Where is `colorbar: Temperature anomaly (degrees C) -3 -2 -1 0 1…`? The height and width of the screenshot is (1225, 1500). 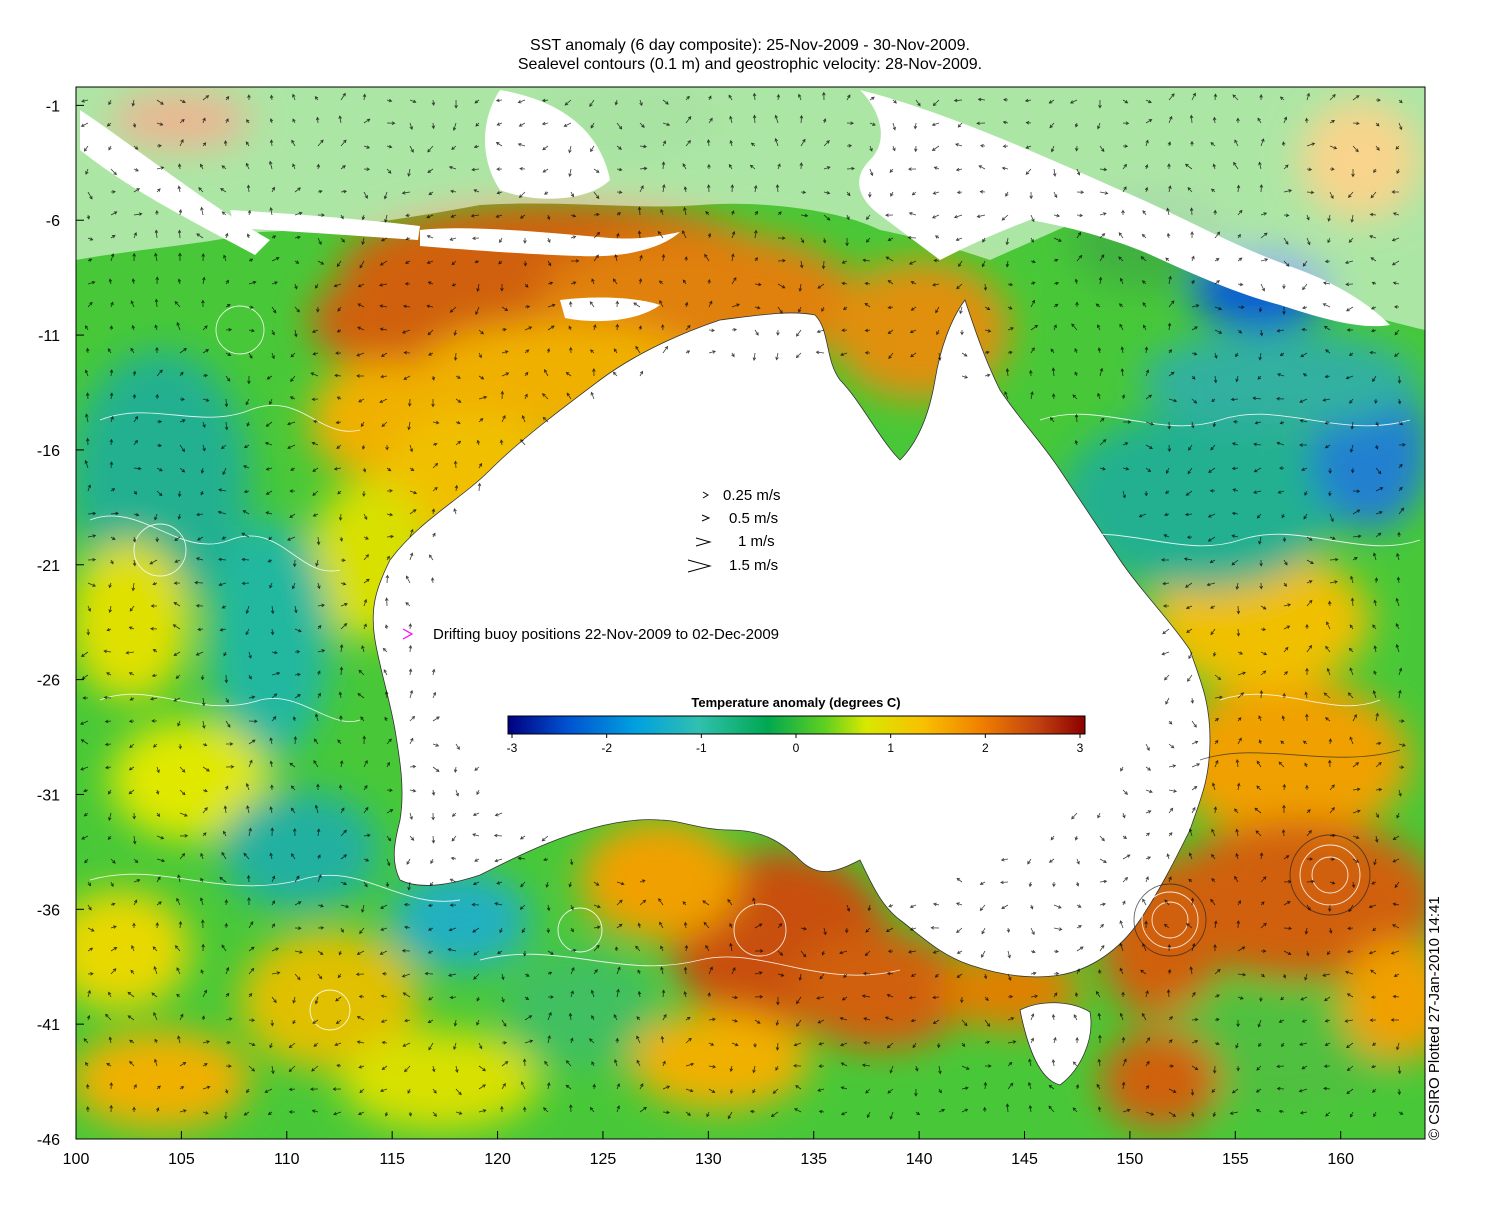 colorbar: Temperature anomaly (degrees C) -3 -2 -1 0 1… is located at coordinates (796, 725).